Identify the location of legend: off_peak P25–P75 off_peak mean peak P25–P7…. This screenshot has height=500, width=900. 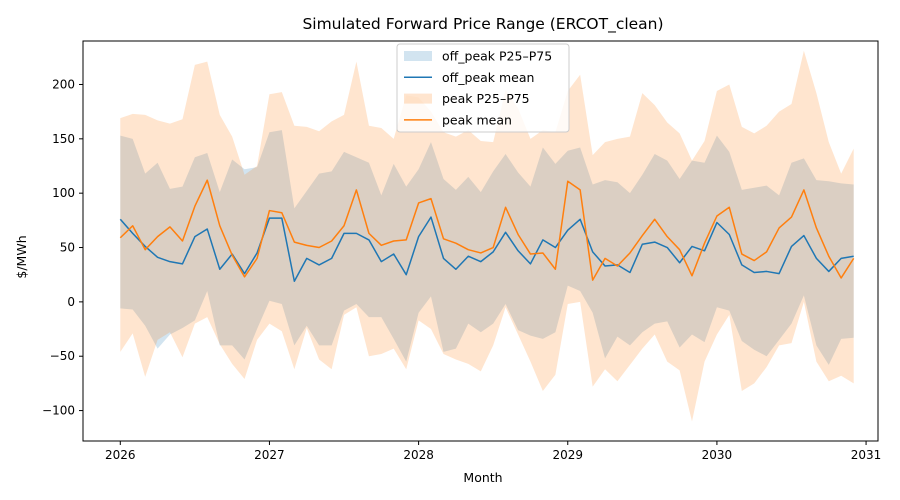
(483, 88).